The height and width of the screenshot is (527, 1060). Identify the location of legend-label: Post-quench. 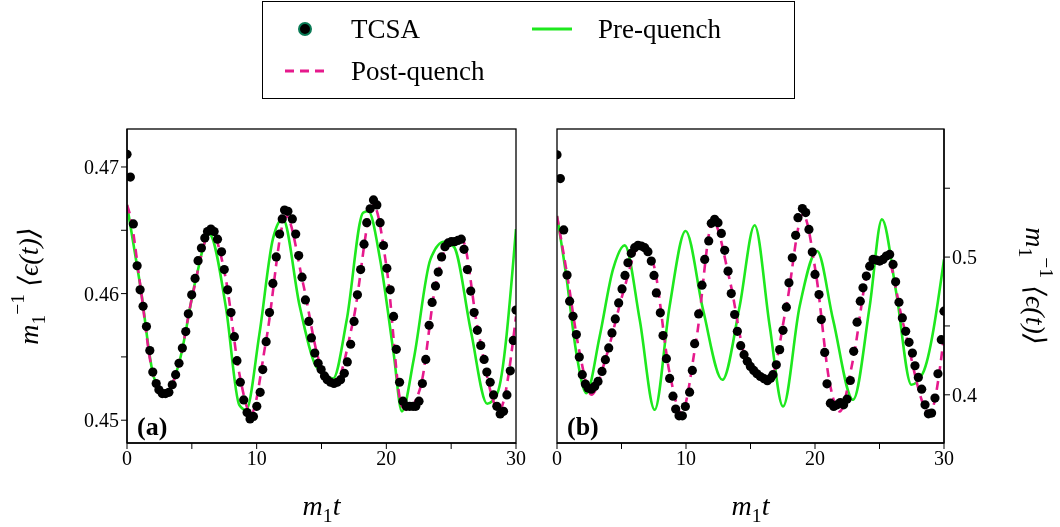
(418, 71).